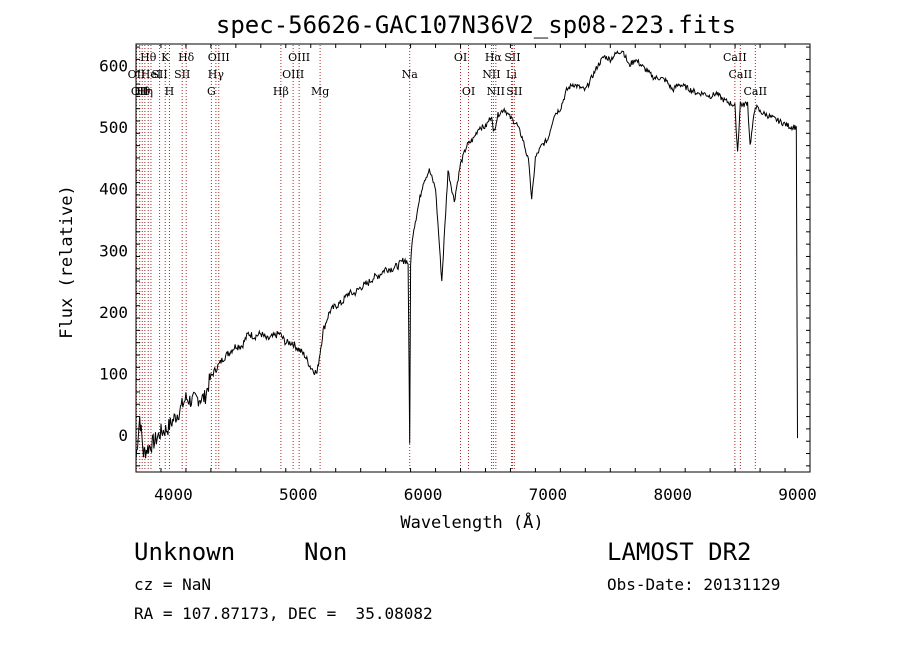 The height and width of the screenshot is (649, 900). Describe the element at coordinates (186, 57) in the screenshot. I see `line-marker-label: Hδ` at that location.